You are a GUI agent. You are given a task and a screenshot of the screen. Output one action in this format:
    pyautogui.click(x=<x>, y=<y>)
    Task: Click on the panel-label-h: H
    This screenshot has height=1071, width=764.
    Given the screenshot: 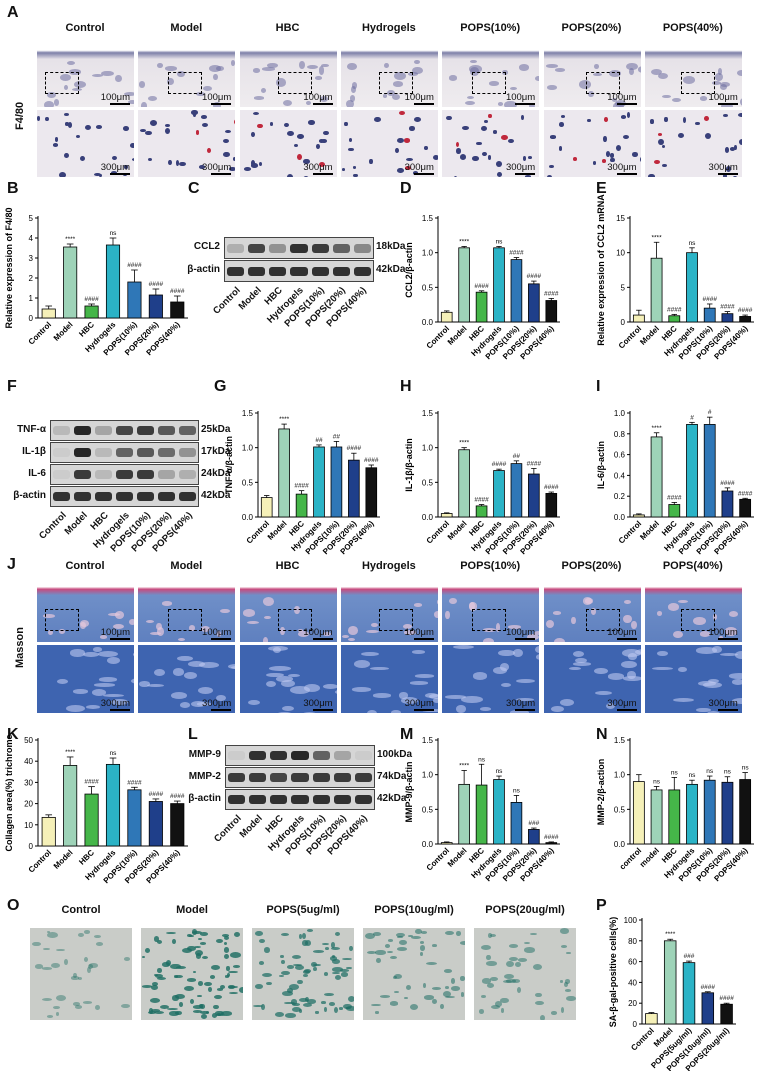 What is the action you would take?
    pyautogui.click(x=406, y=386)
    